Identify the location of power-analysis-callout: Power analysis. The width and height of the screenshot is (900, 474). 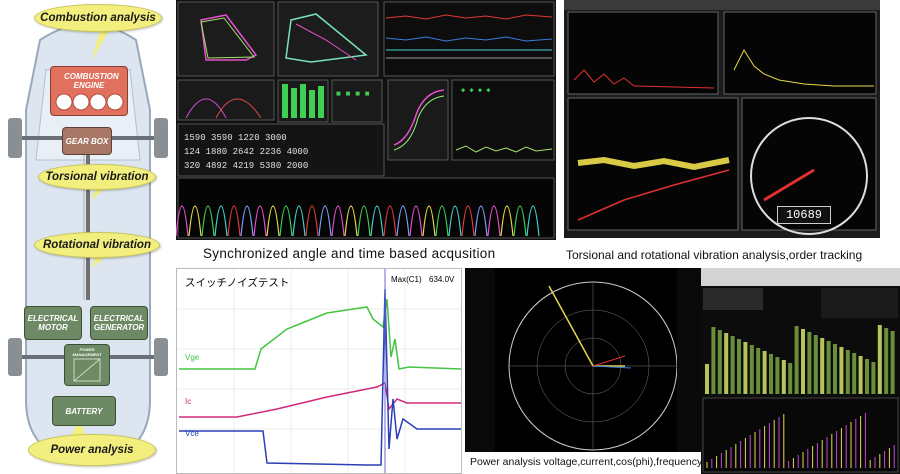
(92, 450).